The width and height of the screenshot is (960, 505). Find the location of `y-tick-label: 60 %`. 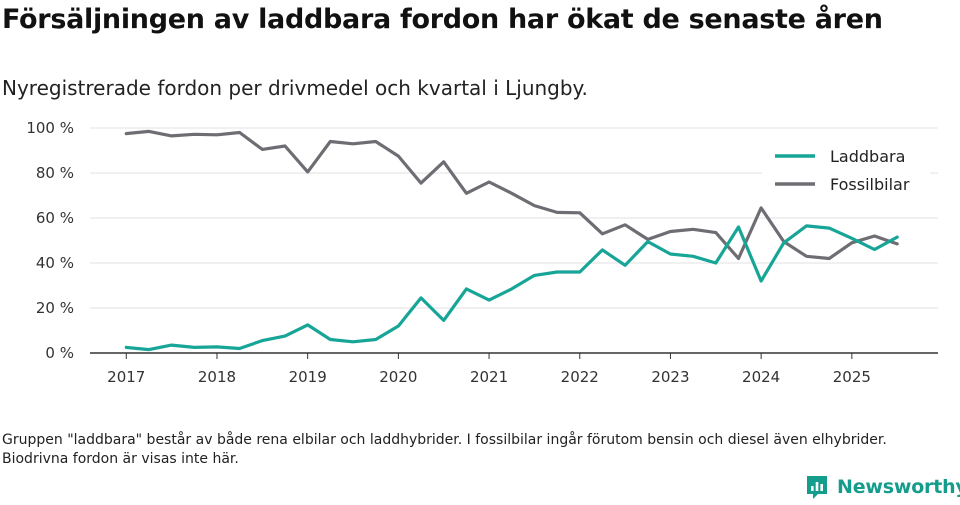

y-tick-label: 60 % is located at coordinates (55, 218).